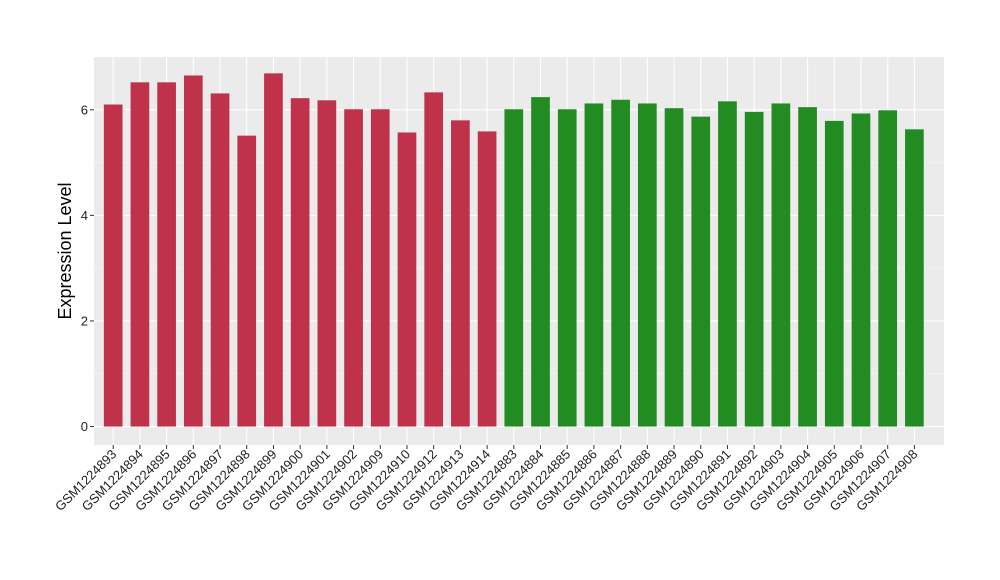 This screenshot has height=580, width=1000. What do you see at coordinates (754, 269) in the screenshot?
I see `bar-GSM1224892` at bounding box center [754, 269].